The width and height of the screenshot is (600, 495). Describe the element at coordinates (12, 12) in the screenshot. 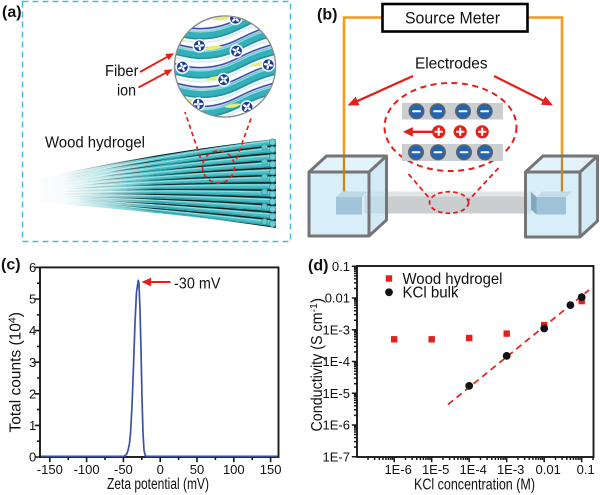

I see `svg-text: (a)` at that location.